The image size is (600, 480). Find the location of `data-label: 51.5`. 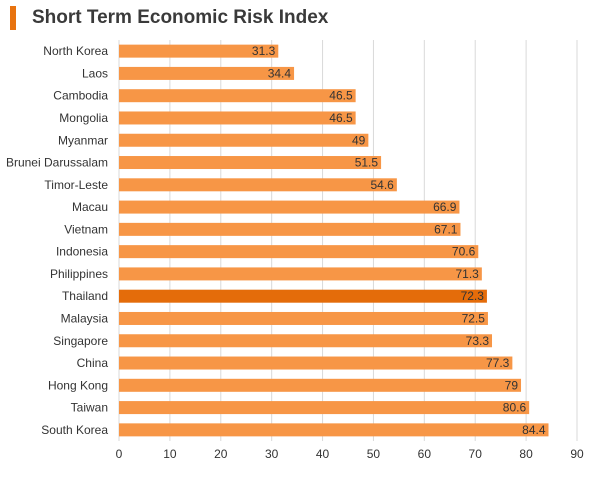

data-label: 51.5 is located at coordinates (367, 163).